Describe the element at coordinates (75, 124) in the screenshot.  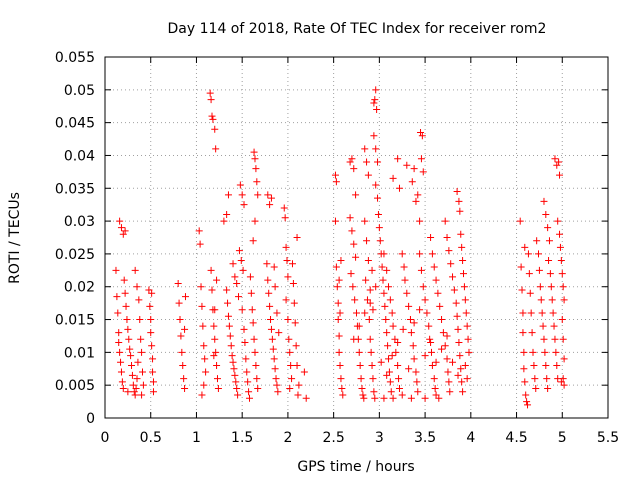
I see `y-tick-label: 0.045` at that location.